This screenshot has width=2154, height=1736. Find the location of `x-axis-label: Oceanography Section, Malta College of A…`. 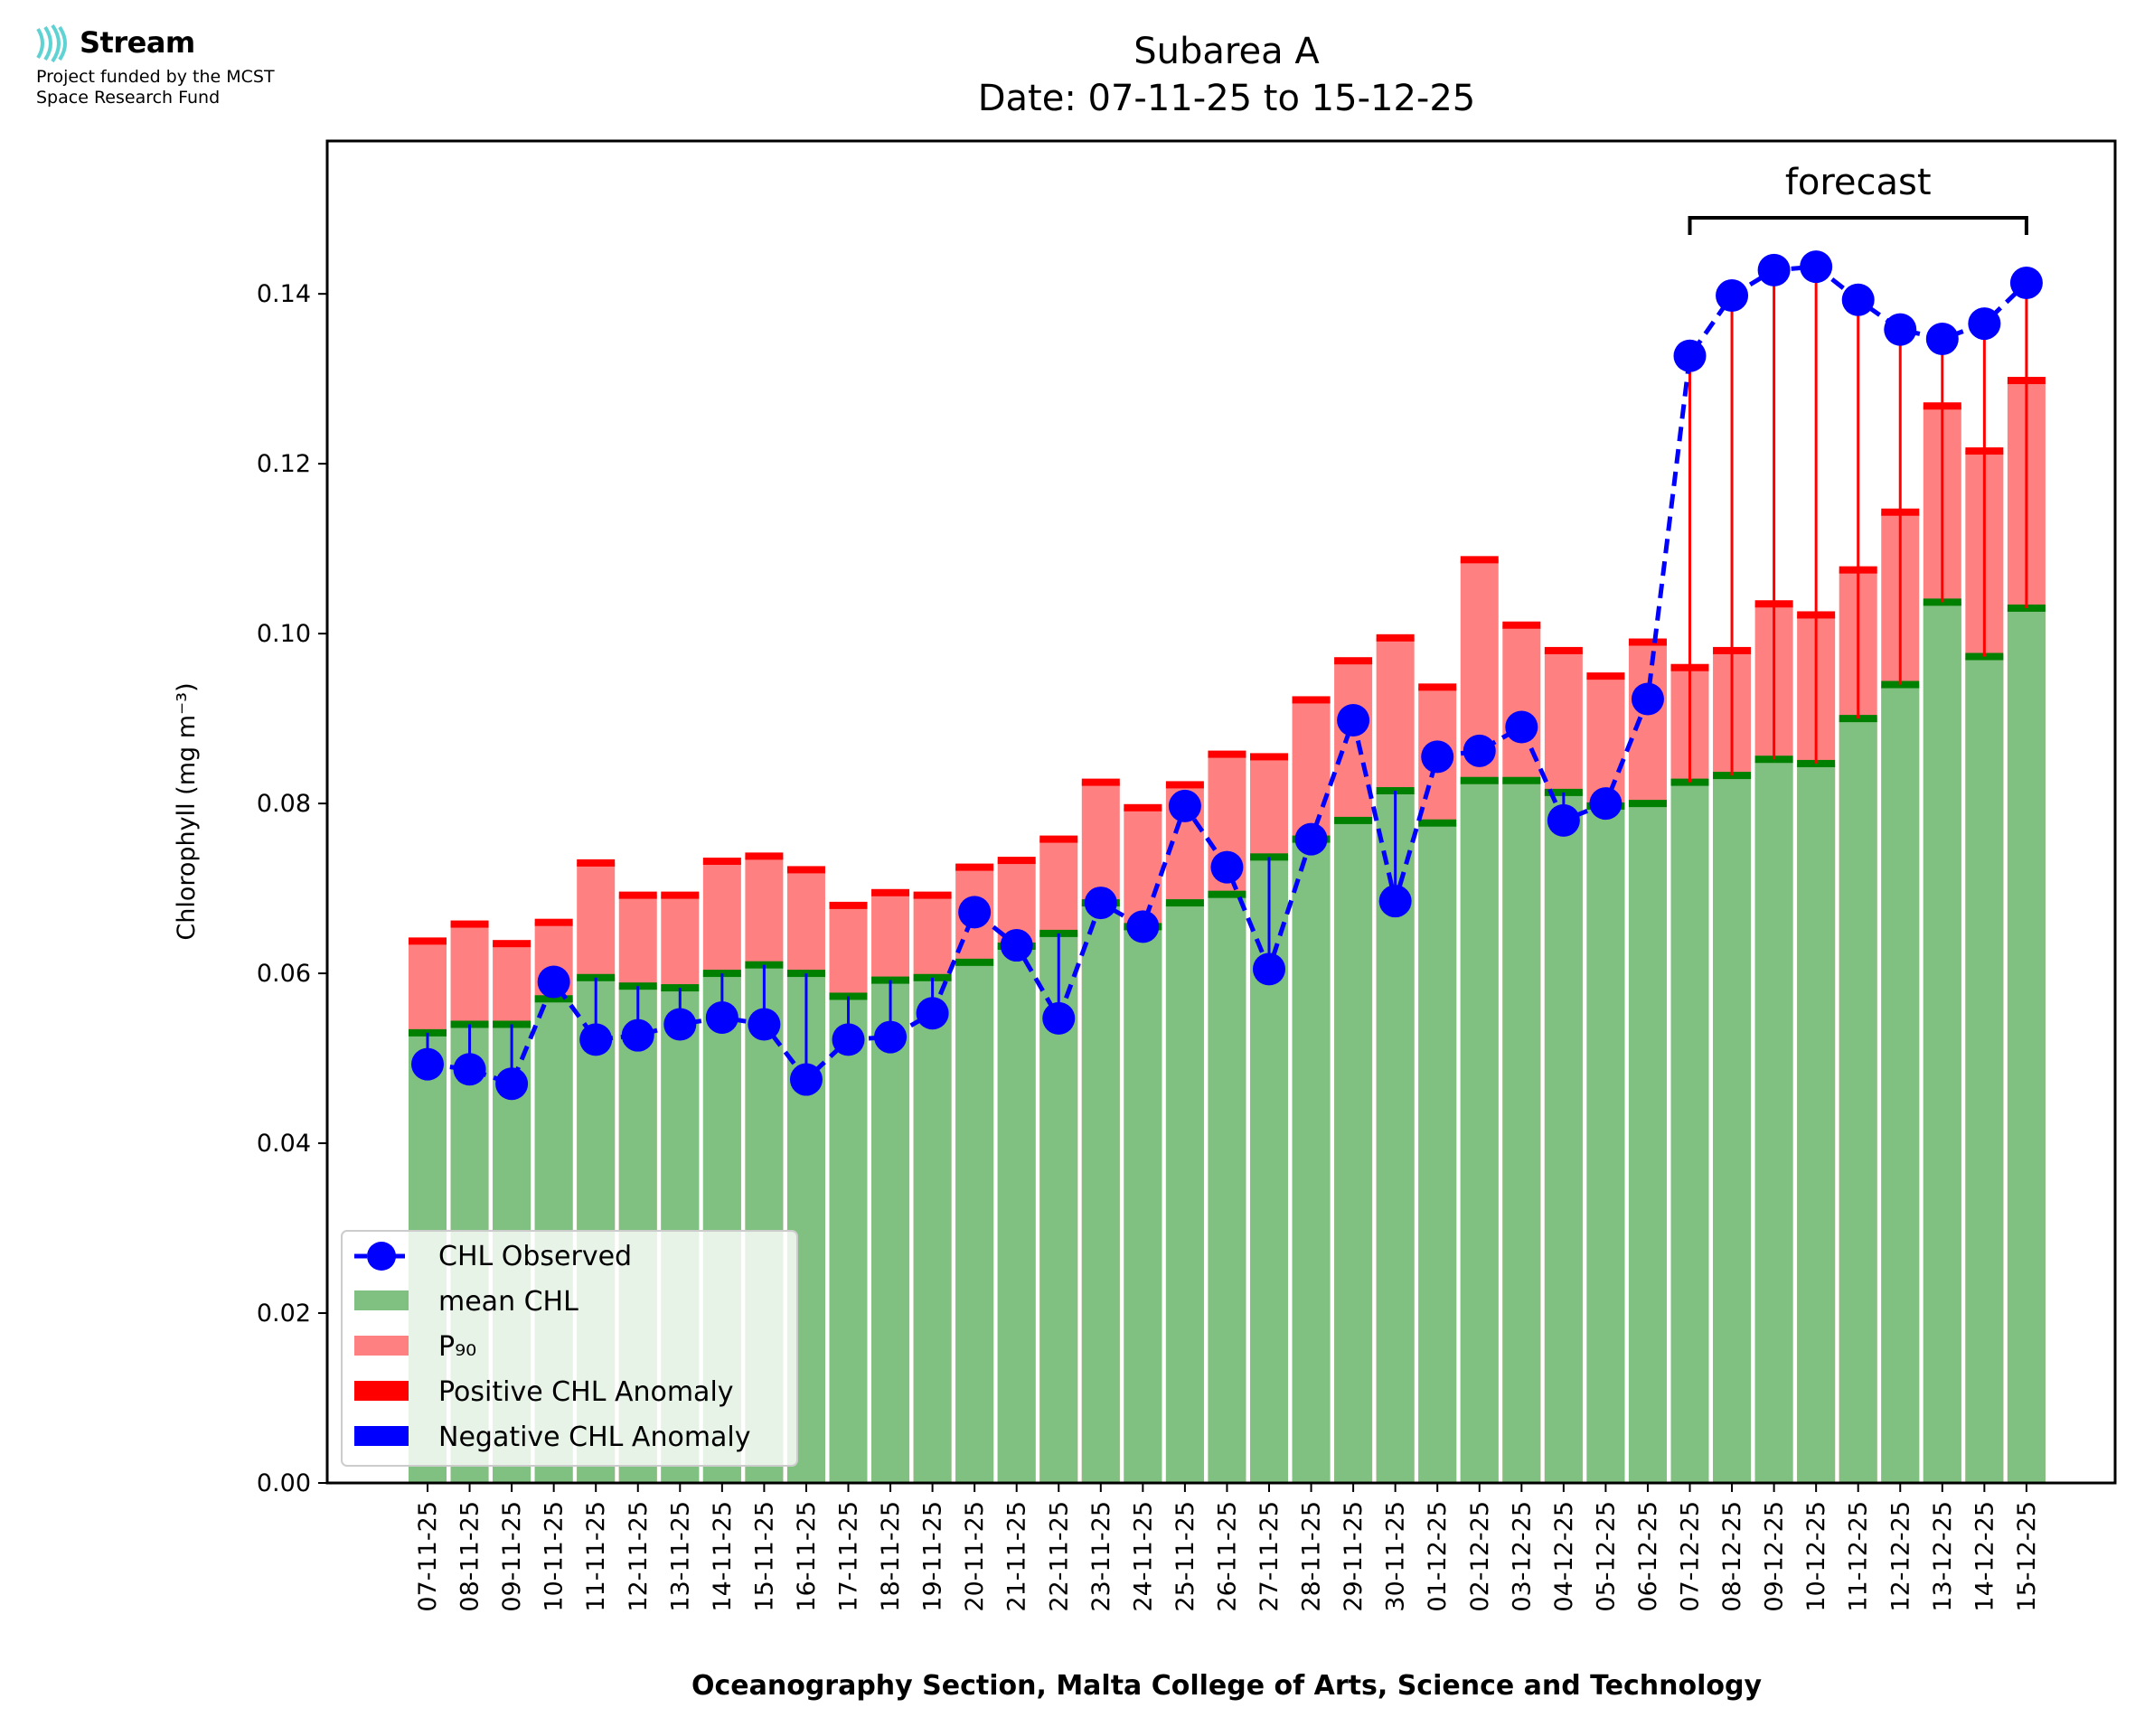

x-axis-label: Oceanography Section, Malta College of A… is located at coordinates (1227, 1686).